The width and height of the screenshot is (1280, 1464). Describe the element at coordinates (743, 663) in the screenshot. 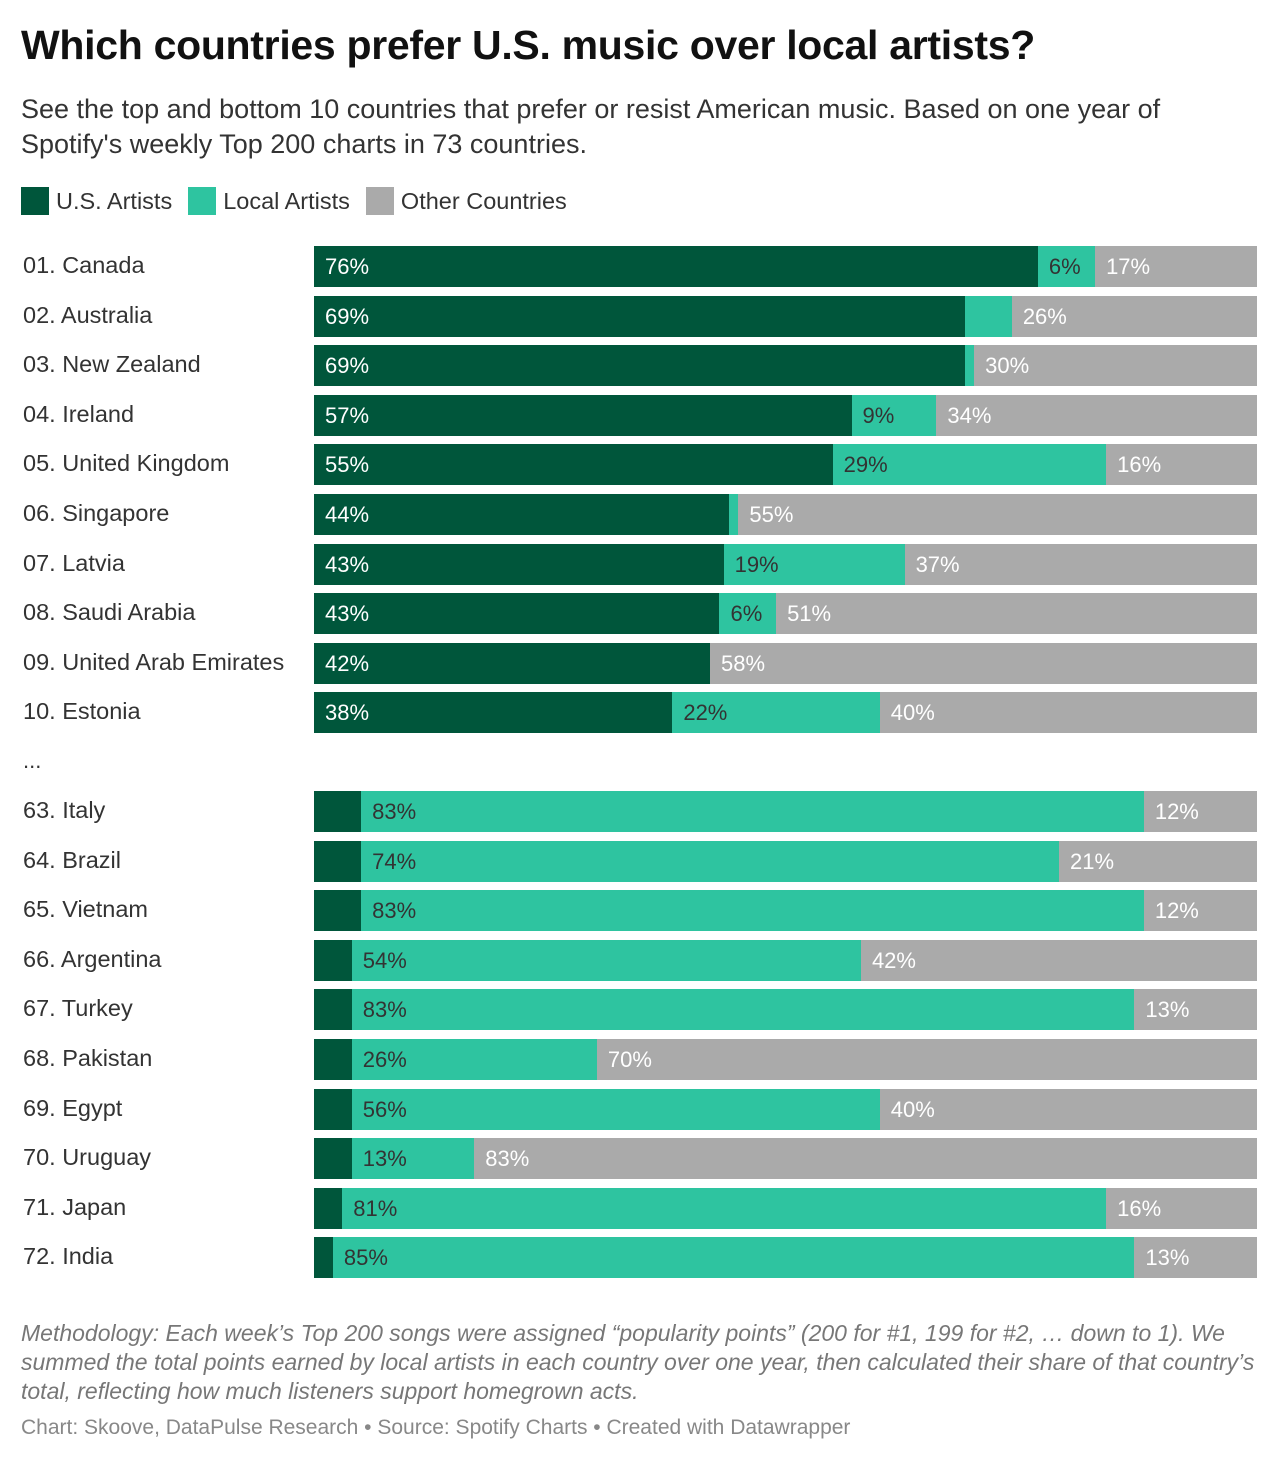

I see `value-label: 58%` at that location.